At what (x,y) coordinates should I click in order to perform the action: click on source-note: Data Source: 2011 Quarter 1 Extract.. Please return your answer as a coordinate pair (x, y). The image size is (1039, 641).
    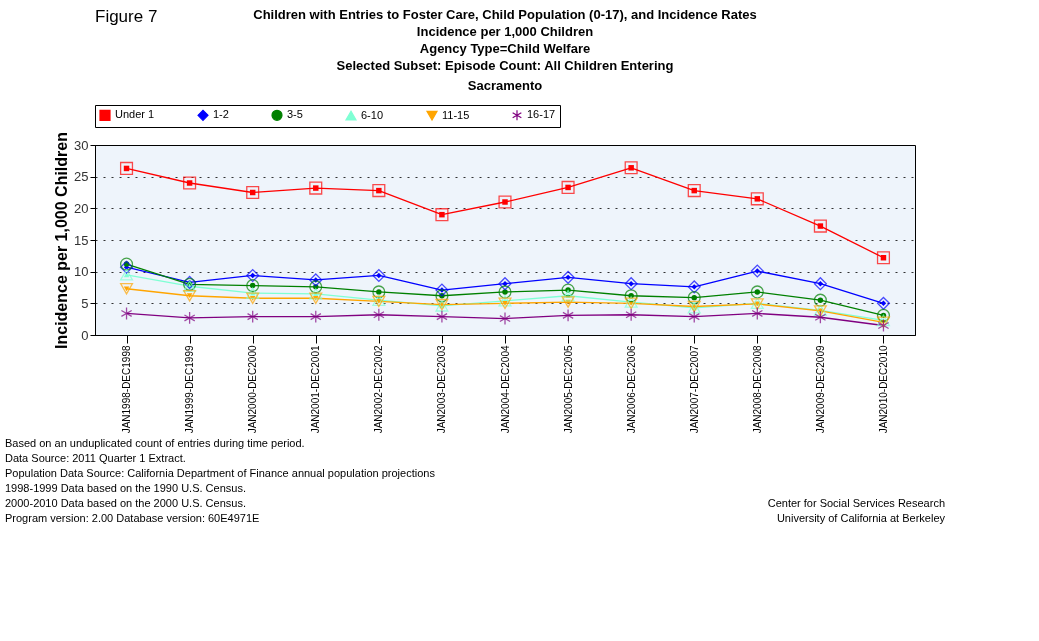
    Looking at the image, I should click on (95, 458).